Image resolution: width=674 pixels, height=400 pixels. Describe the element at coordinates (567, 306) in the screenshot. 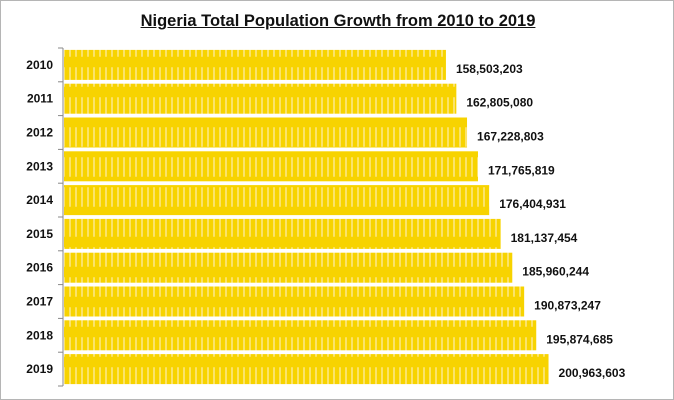

I see `data-label-2017: 190,873,247` at that location.